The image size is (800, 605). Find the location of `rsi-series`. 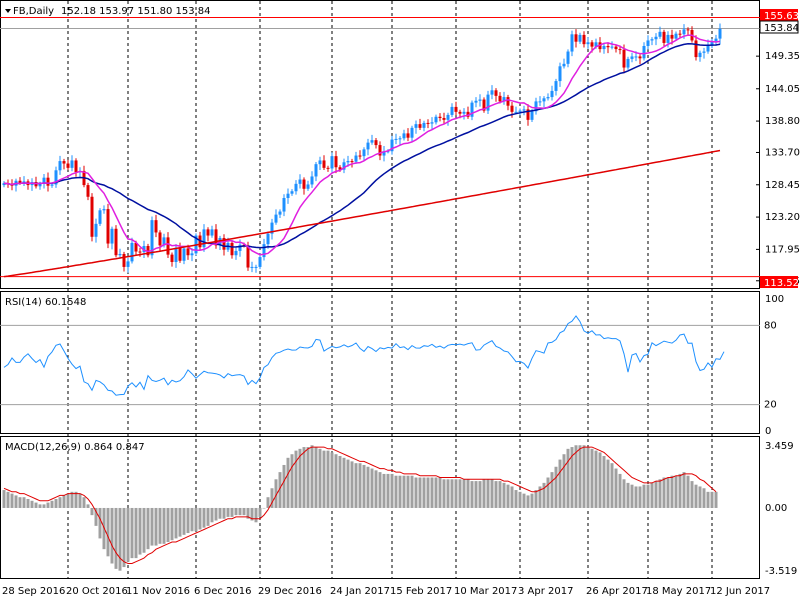

rsi-series is located at coordinates (380, 360).